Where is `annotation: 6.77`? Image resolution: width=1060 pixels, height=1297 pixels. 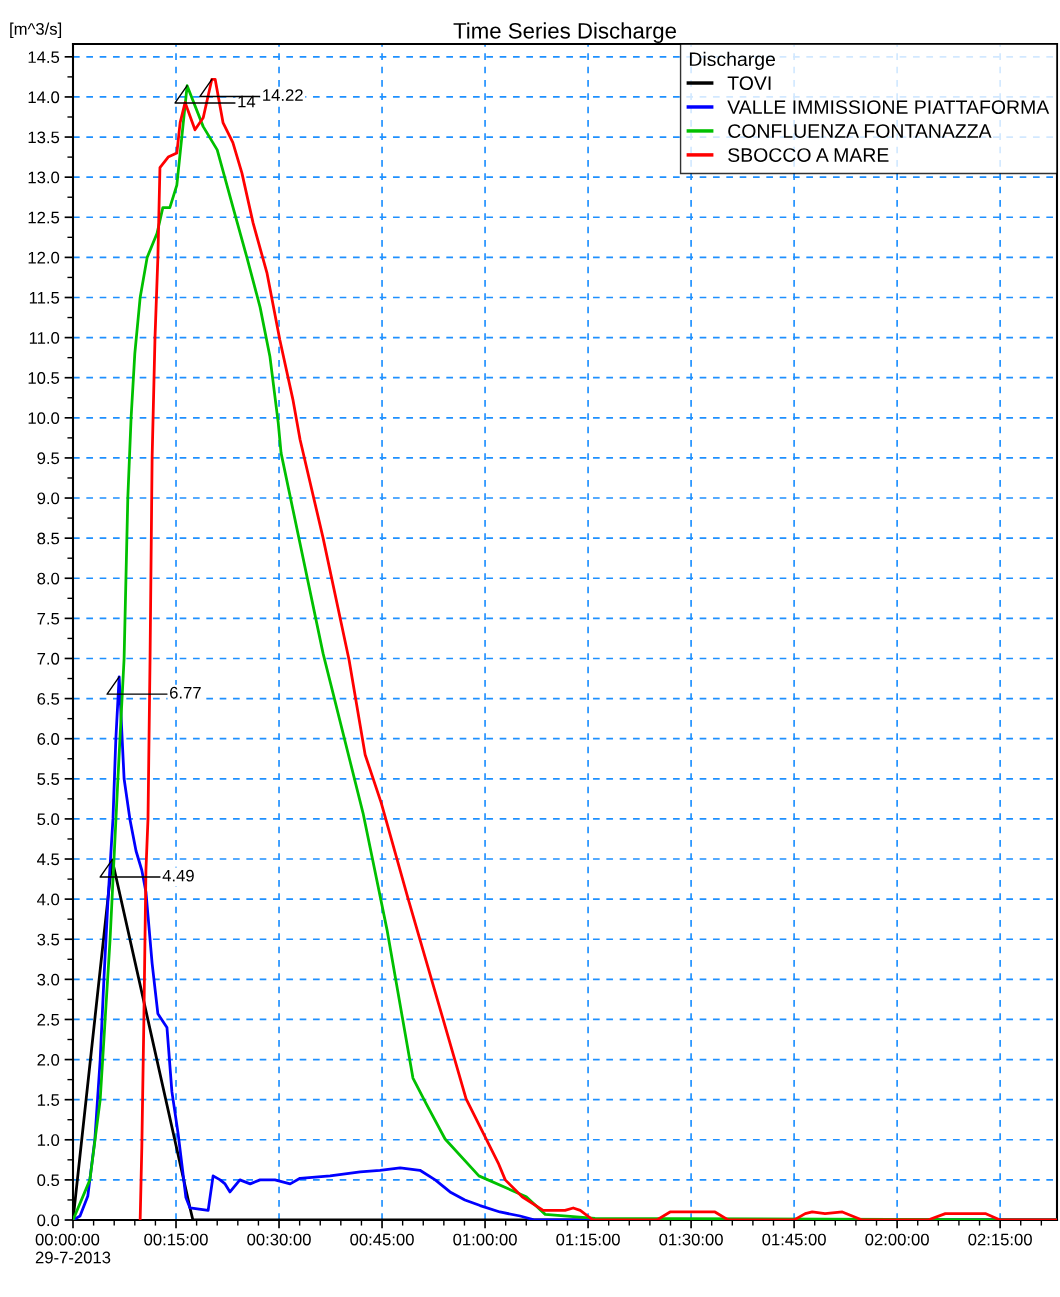
annotation: 6.77 is located at coordinates (185, 692).